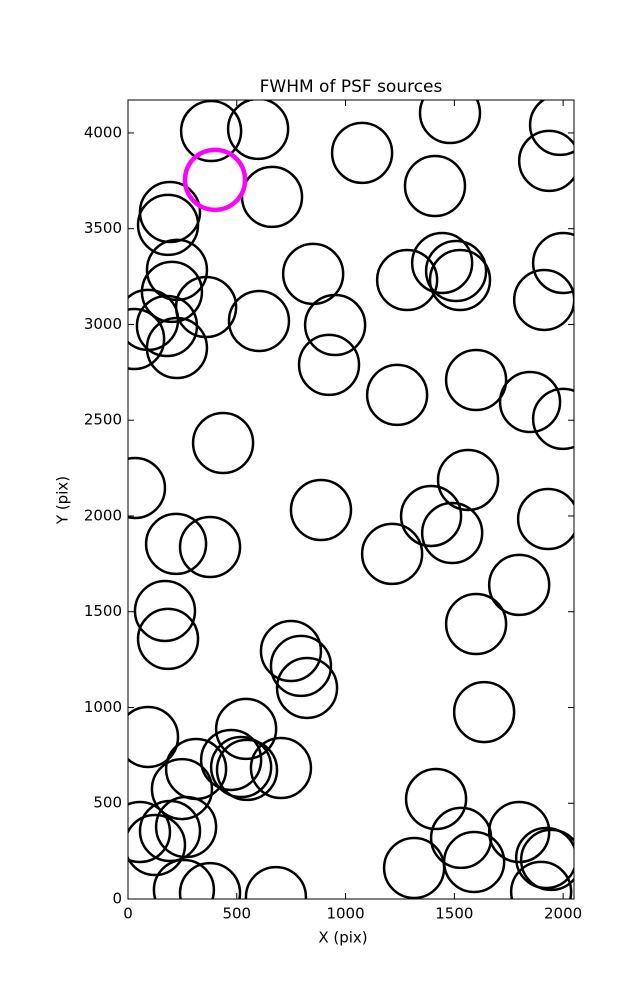 The height and width of the screenshot is (1000, 637). Describe the element at coordinates (103, 515) in the screenshot. I see `y-tick-label: 2000` at that location.